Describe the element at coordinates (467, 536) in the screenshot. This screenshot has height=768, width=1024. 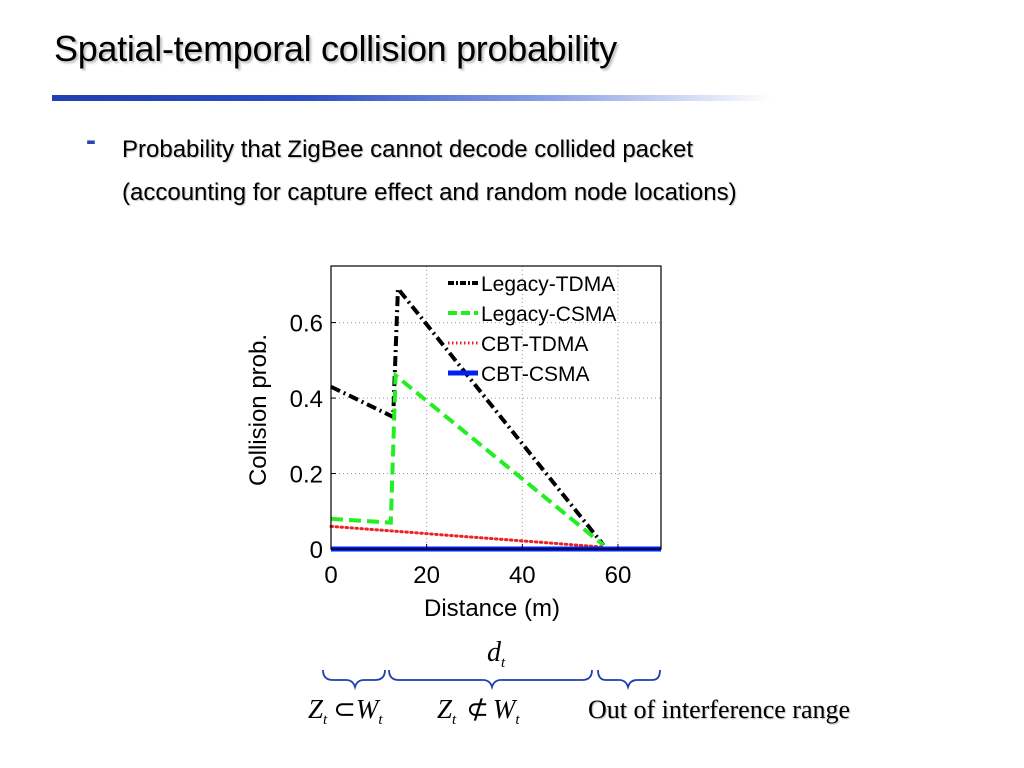
I see `series-line-cbt-tdma` at that location.